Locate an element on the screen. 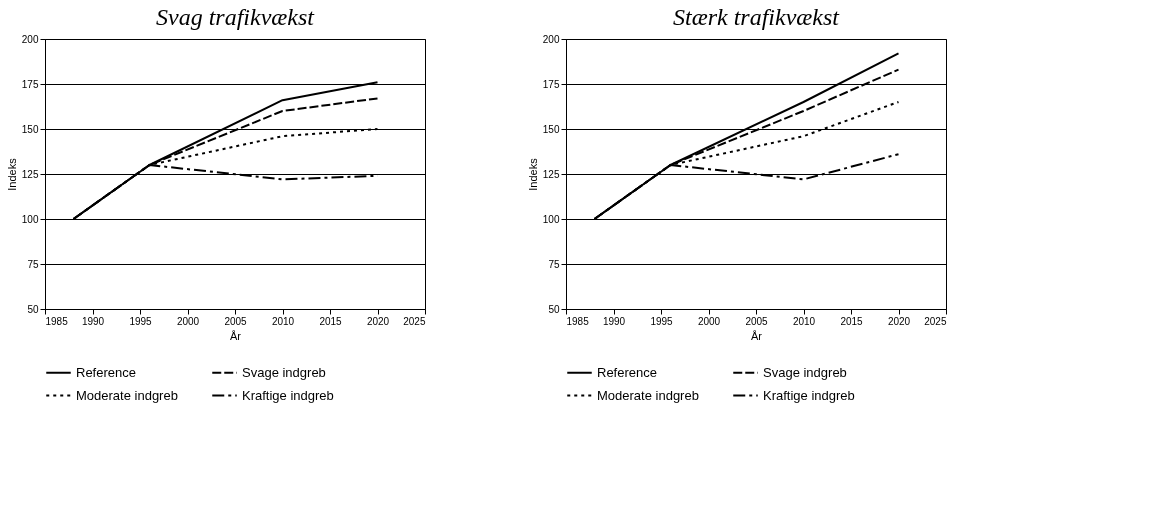  chart-title: Stærk trafikvækst is located at coordinates (757, 17).